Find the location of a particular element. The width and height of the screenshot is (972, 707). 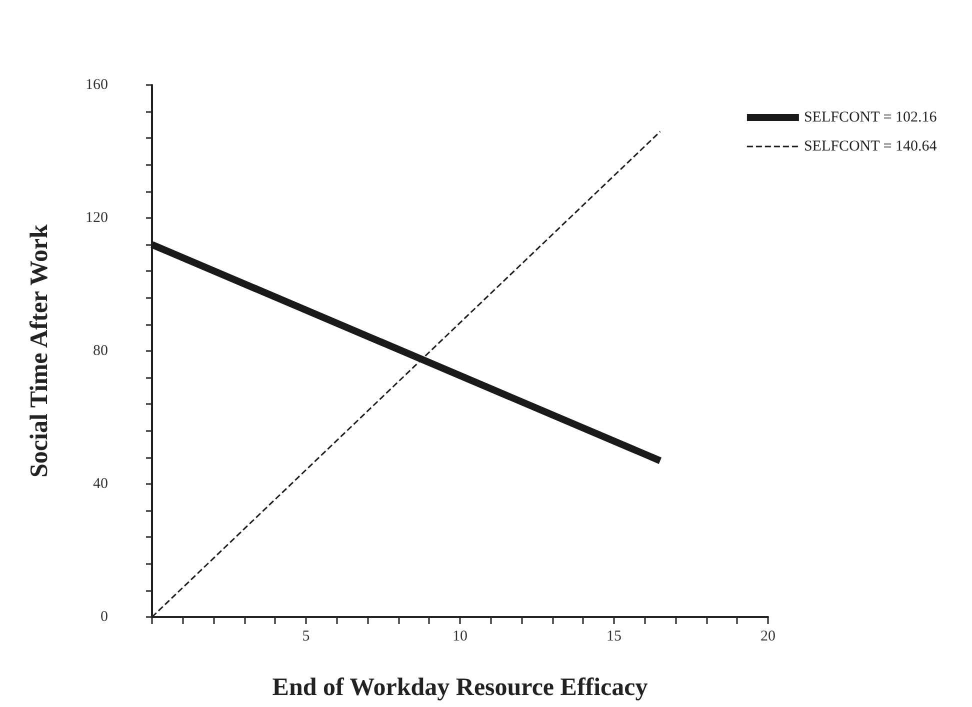

legend-label: SELFCONT = 140.64 is located at coordinates (871, 146).